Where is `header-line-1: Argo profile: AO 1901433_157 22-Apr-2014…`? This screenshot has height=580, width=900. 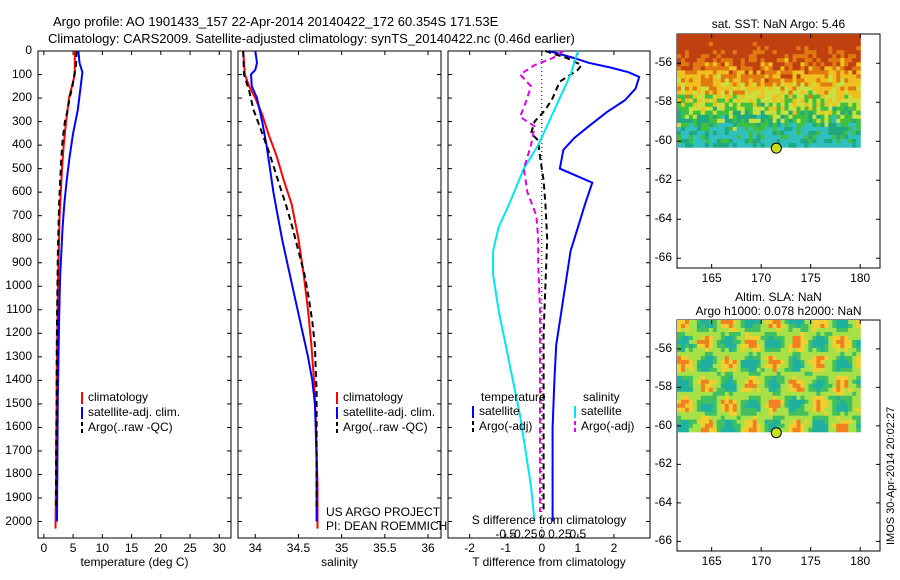 header-line-1: Argo profile: AO 1901433_157 22-Apr-2014… is located at coordinates (276, 21).